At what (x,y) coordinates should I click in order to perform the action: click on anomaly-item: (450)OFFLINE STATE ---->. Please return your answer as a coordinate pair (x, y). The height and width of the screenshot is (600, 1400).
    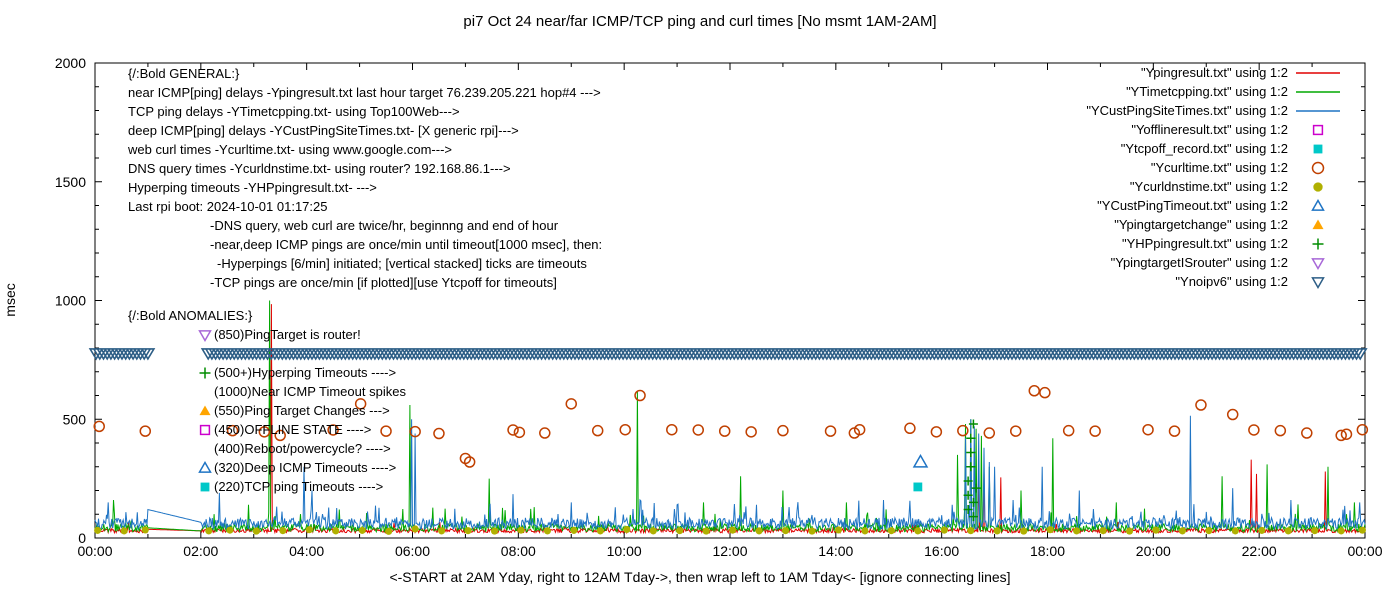
    Looking at the image, I should click on (302, 429).